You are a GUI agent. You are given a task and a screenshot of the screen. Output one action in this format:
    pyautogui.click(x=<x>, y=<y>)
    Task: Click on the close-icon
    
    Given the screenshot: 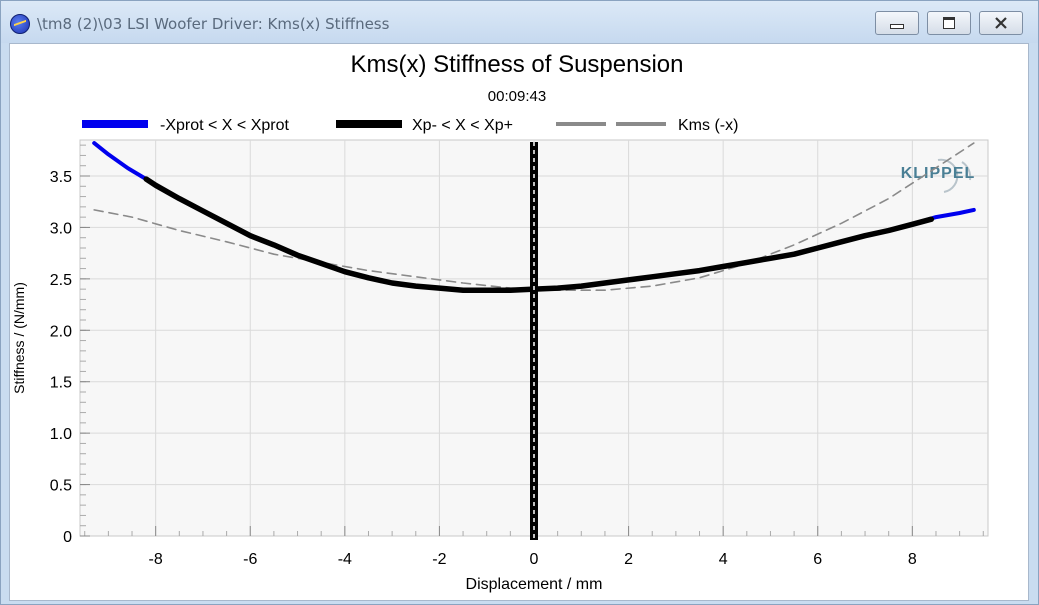 What is the action you would take?
    pyautogui.click(x=1001, y=23)
    